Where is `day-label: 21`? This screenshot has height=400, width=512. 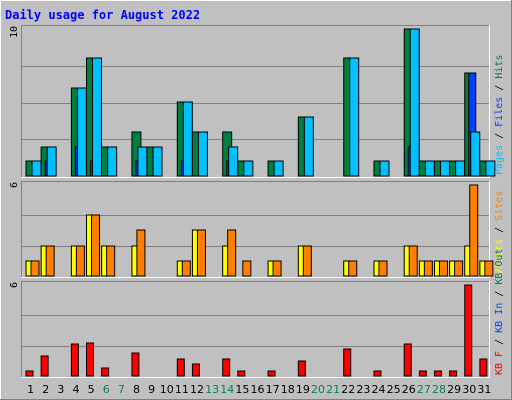
day-label: 21 is located at coordinates (333, 389).